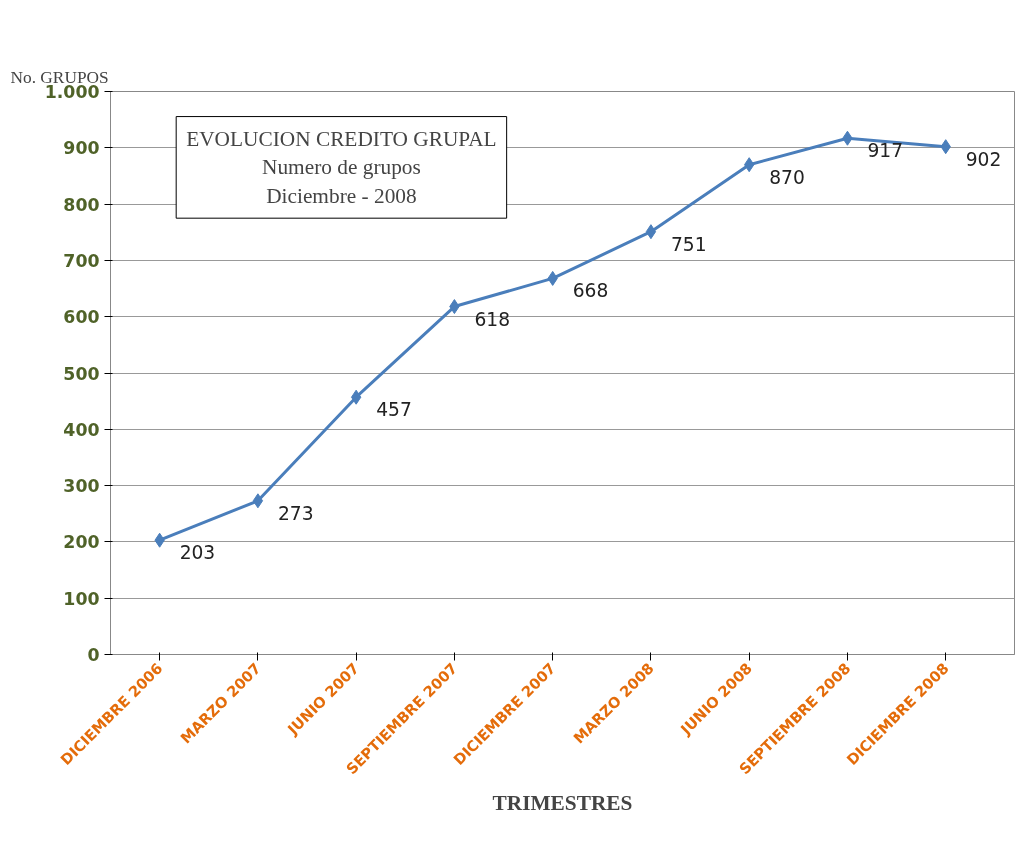  Describe the element at coordinates (295, 513) in the screenshot. I see `data-label: 273` at that location.